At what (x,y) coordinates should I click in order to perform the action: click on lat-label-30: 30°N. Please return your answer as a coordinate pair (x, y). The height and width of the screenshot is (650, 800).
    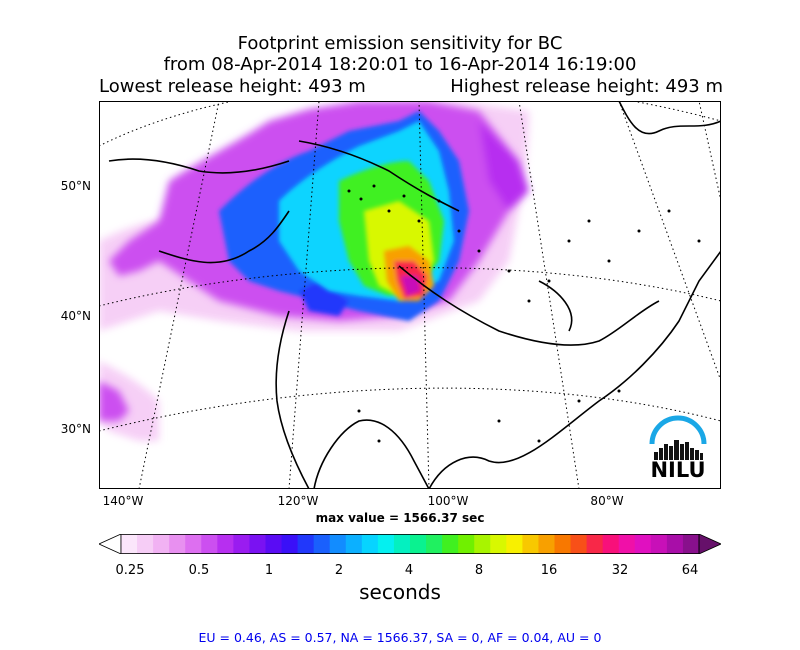
    Looking at the image, I should click on (75, 429).